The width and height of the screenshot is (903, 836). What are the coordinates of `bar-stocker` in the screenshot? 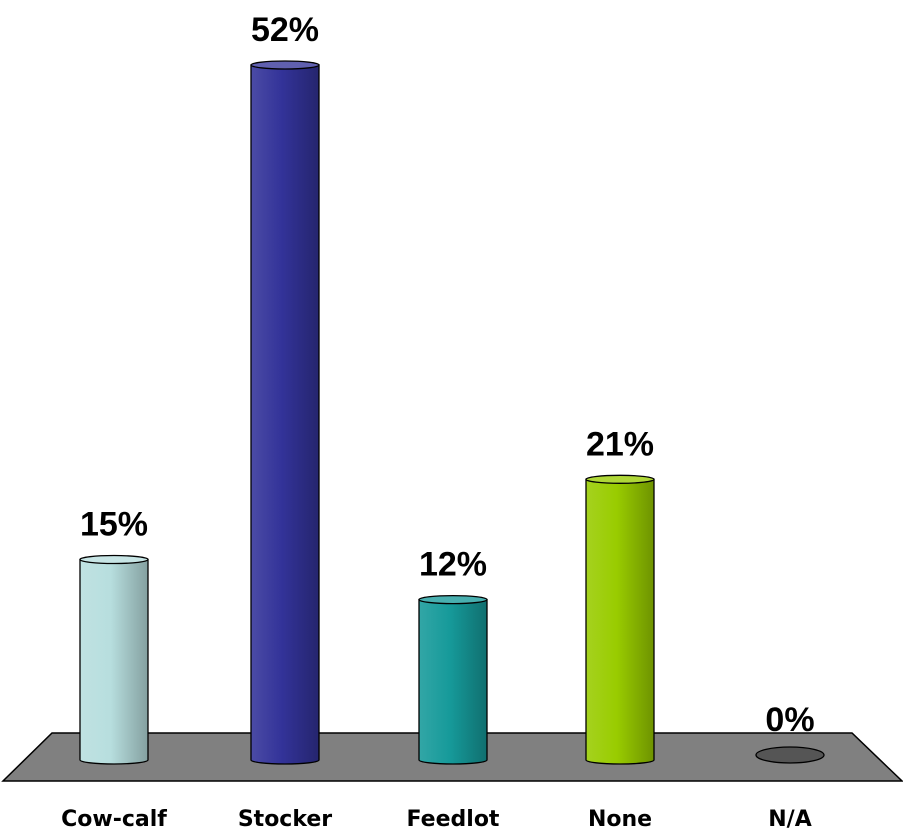 It's located at (285, 414).